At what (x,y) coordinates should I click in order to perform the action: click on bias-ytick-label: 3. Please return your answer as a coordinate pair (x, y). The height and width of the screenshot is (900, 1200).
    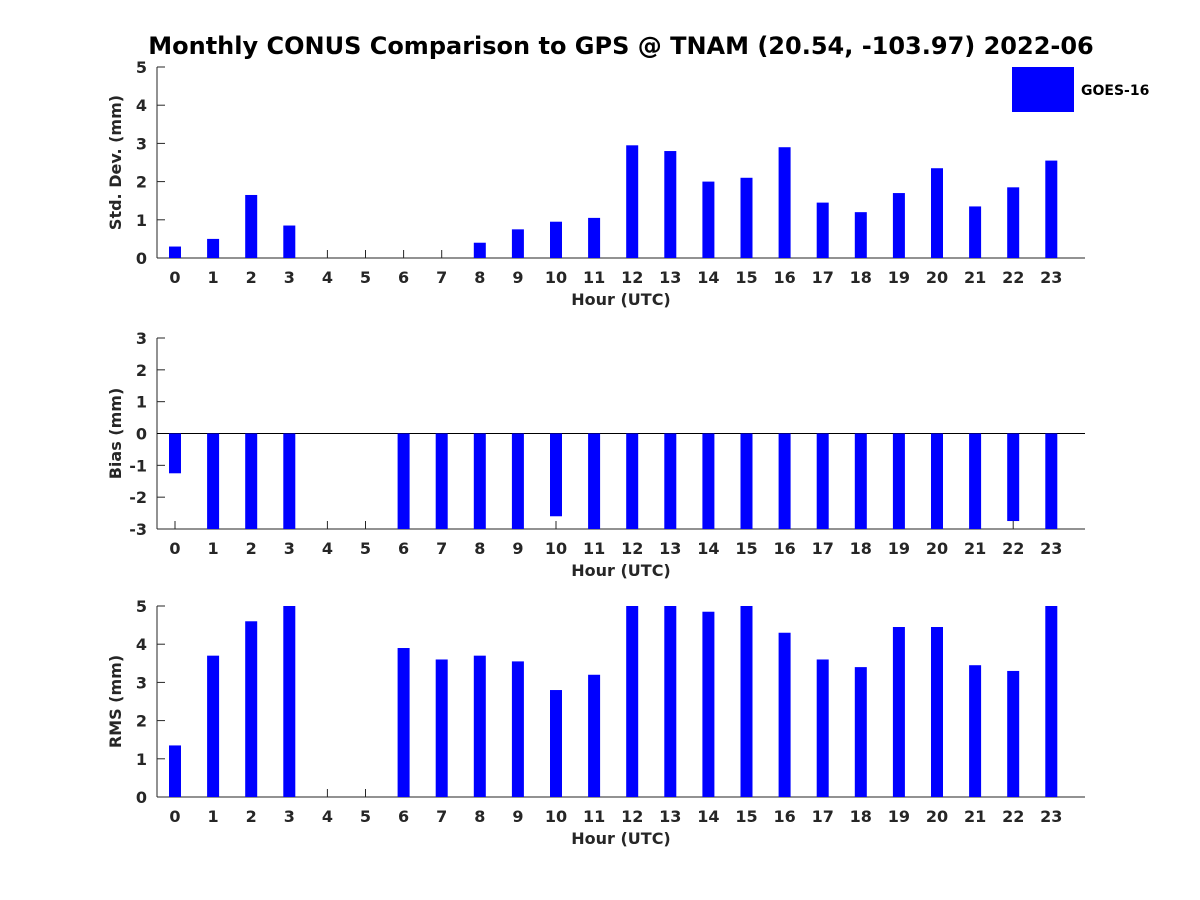
    Looking at the image, I should click on (141, 338).